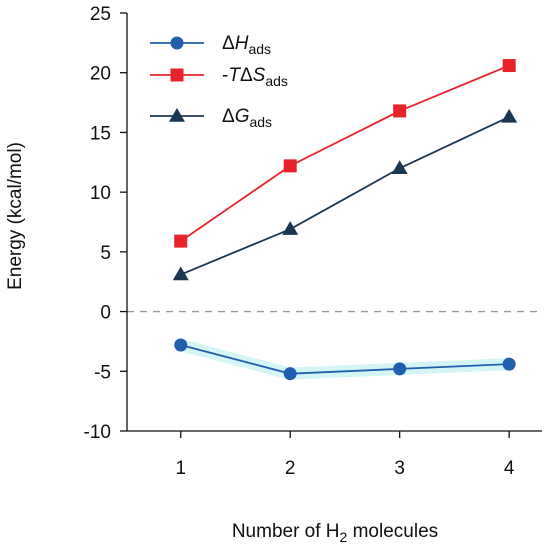  What do you see at coordinates (180, 468) in the screenshot?
I see `x-tick-label: 1` at bounding box center [180, 468].